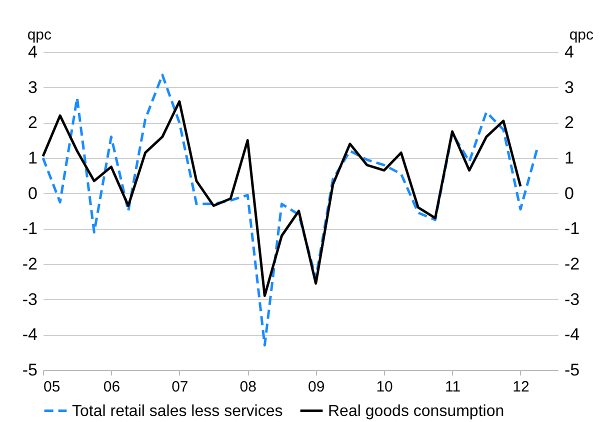 This screenshot has height=422, width=608. What do you see at coordinates (452, 387) in the screenshot?
I see `x-tick-label: 11` at bounding box center [452, 387].